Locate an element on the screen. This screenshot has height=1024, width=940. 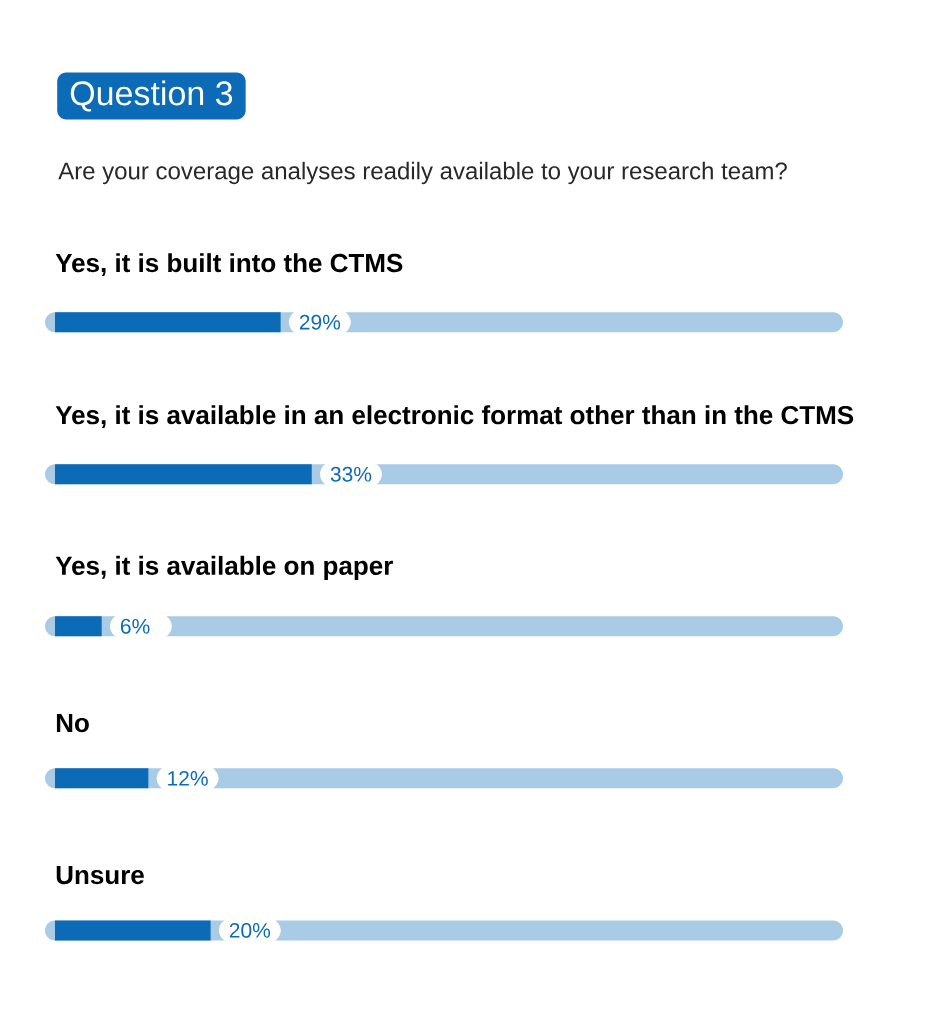
y-tick-label: No is located at coordinates (72, 723).